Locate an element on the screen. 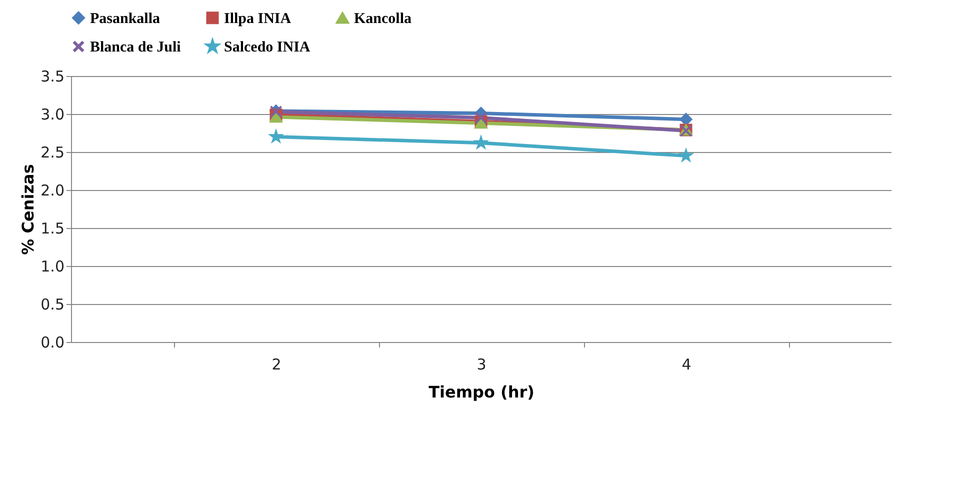  legend-label: Kancolla is located at coordinates (383, 19).